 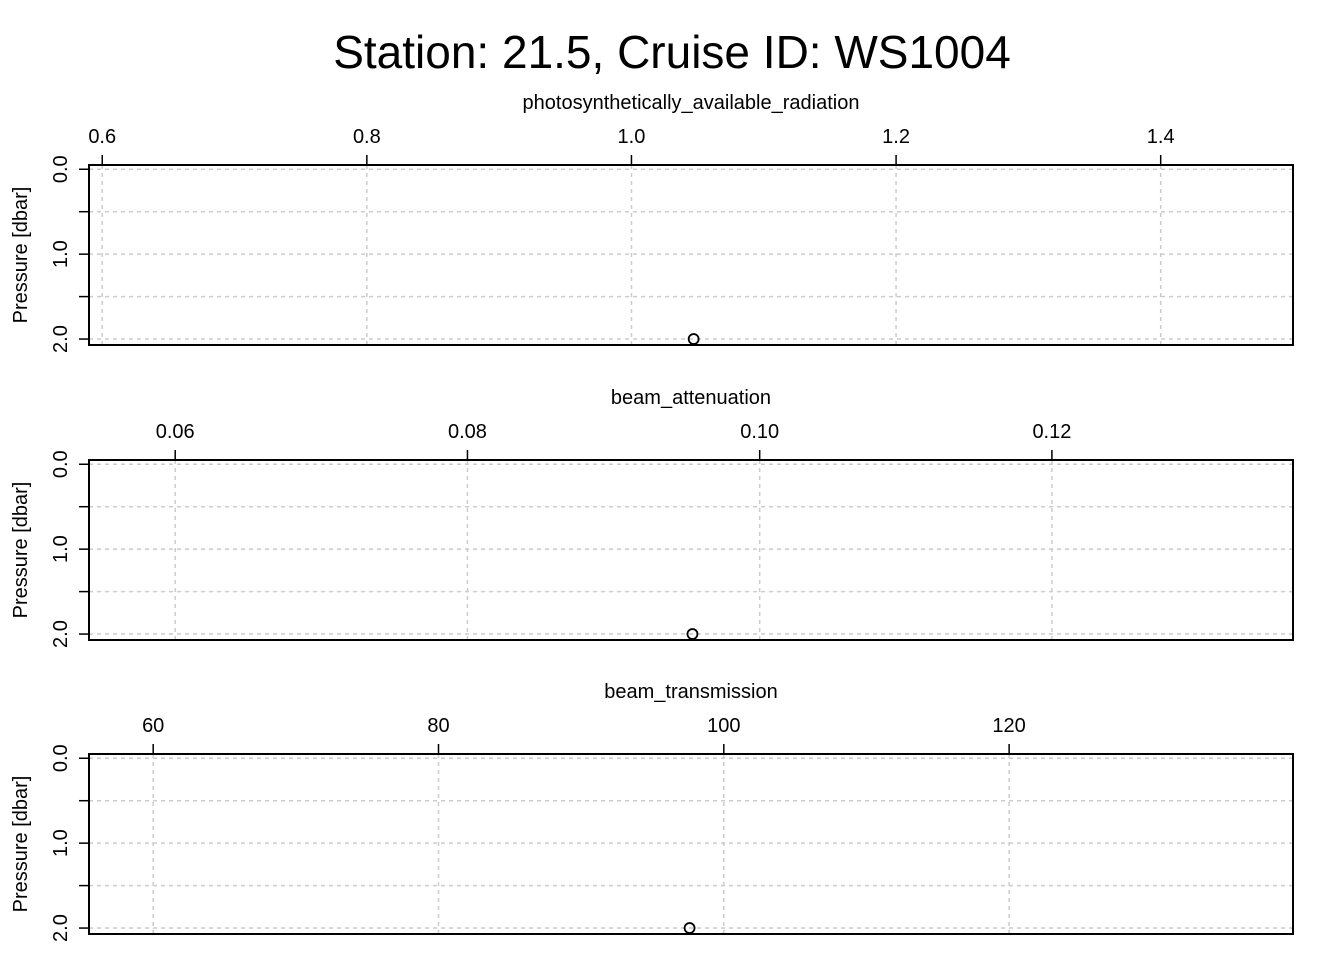 I want to click on x-tick-label: 0.6, so click(x=102, y=137).